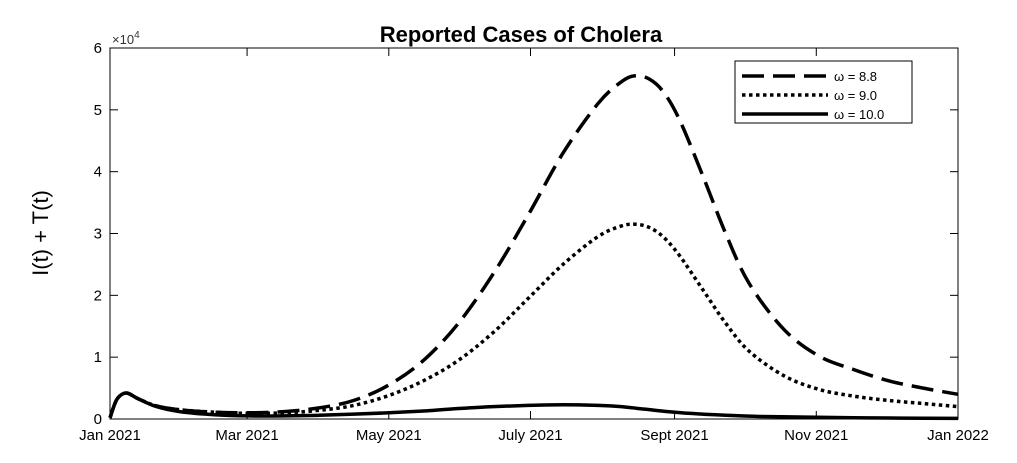  I want to click on y-tick-label: 1, so click(98, 357).